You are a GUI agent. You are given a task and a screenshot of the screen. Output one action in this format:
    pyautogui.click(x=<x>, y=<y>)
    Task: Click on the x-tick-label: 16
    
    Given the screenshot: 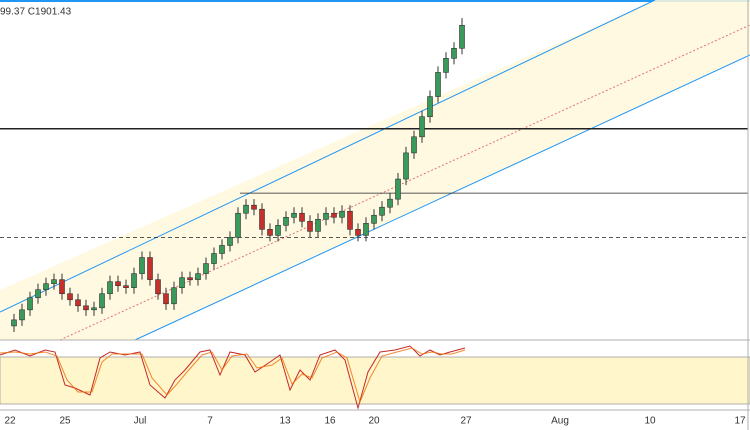 What is the action you would take?
    pyautogui.click(x=330, y=421)
    